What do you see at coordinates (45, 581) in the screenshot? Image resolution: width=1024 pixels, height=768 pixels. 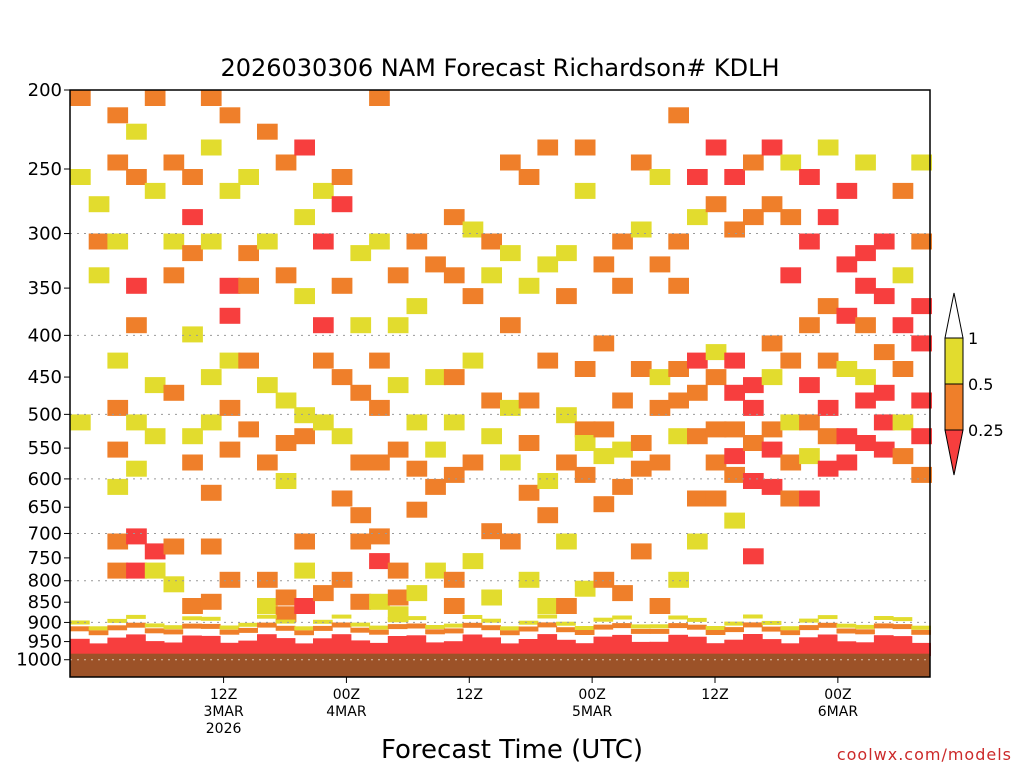 I see `y-tick-label: 800` at bounding box center [45, 581].